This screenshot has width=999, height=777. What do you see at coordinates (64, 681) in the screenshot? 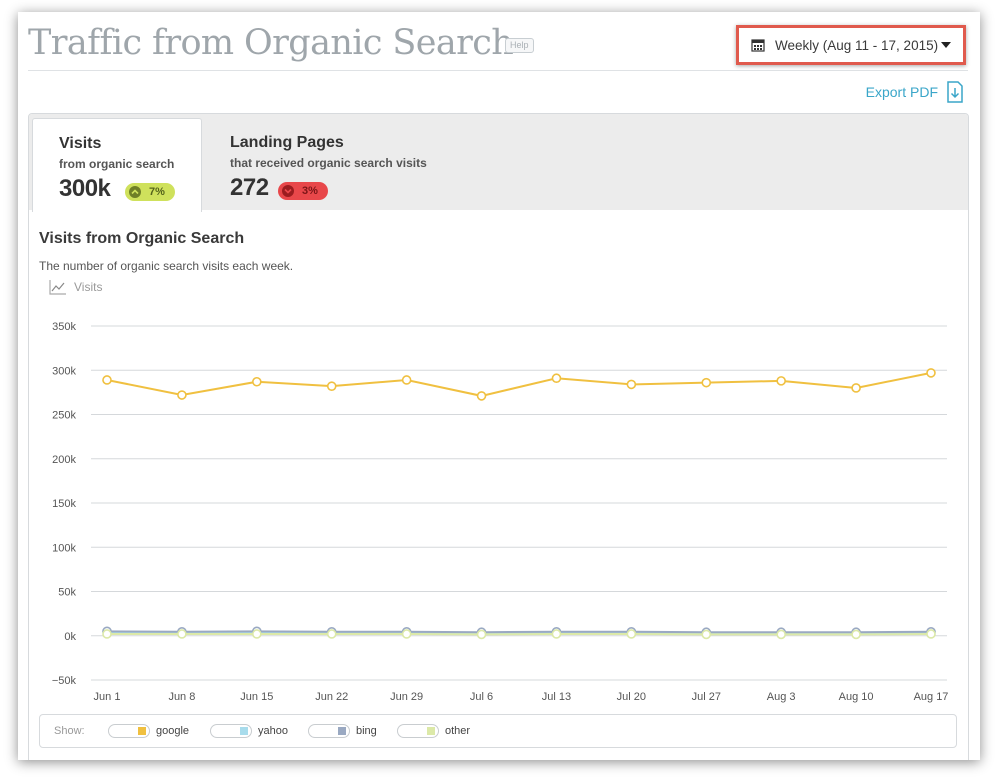
I see `y-tick-label: −50k` at bounding box center [64, 681].